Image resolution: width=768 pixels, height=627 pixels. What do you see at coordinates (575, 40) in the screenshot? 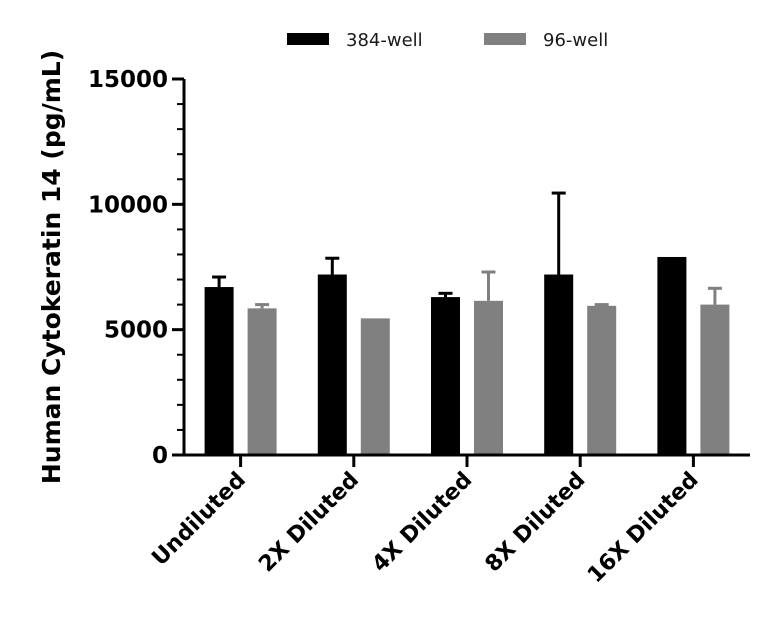
I see `legend-label: 96-well` at bounding box center [575, 40].